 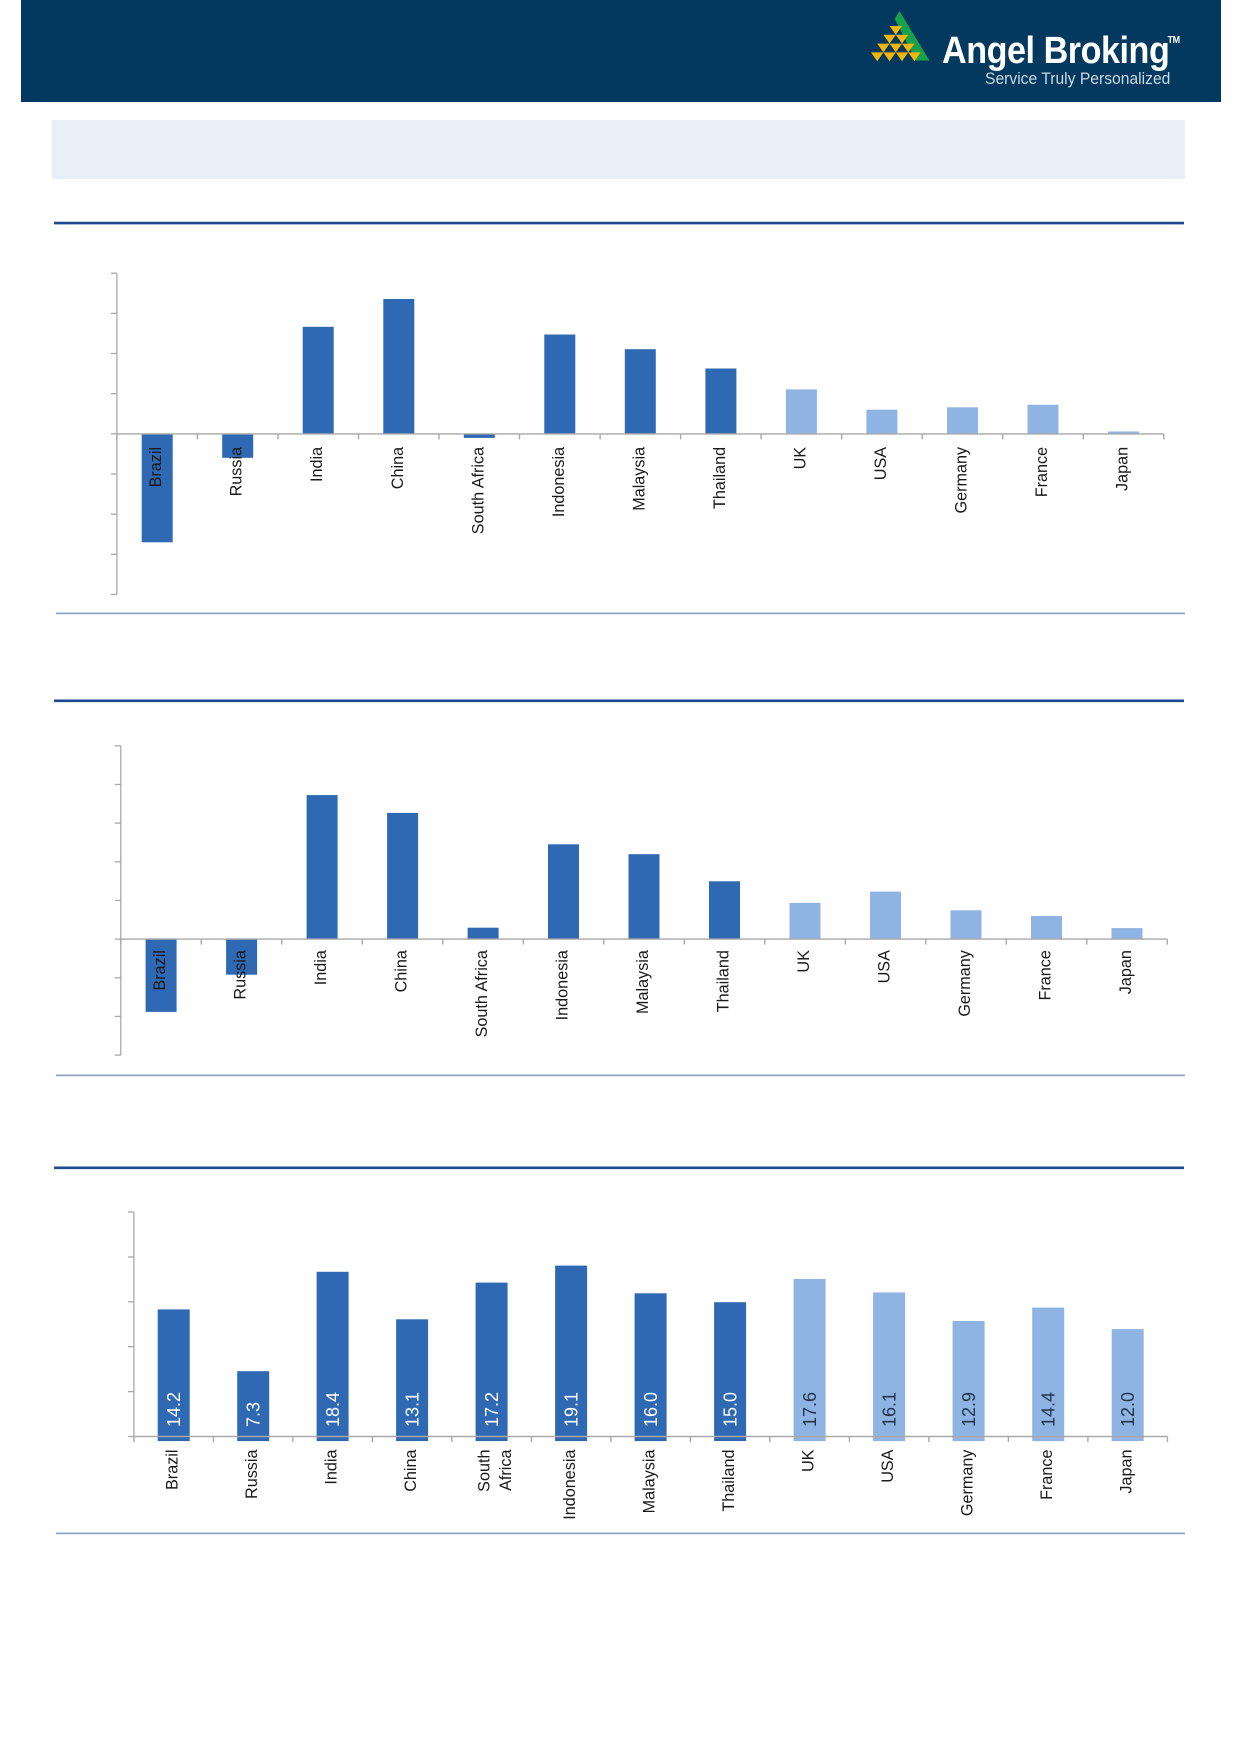 I want to click on svg-text: 7.3, so click(x=254, y=1414).